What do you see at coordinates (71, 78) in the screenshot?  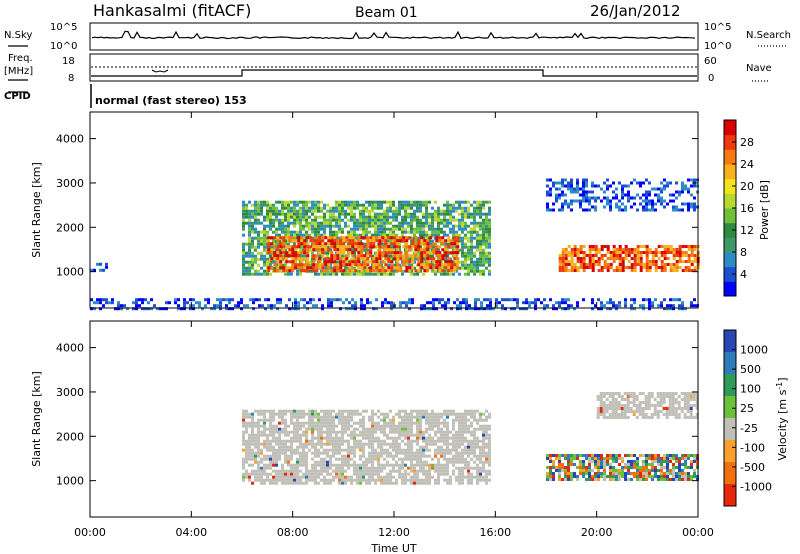 I see `freq-left-tick-bottom: 8` at bounding box center [71, 78].